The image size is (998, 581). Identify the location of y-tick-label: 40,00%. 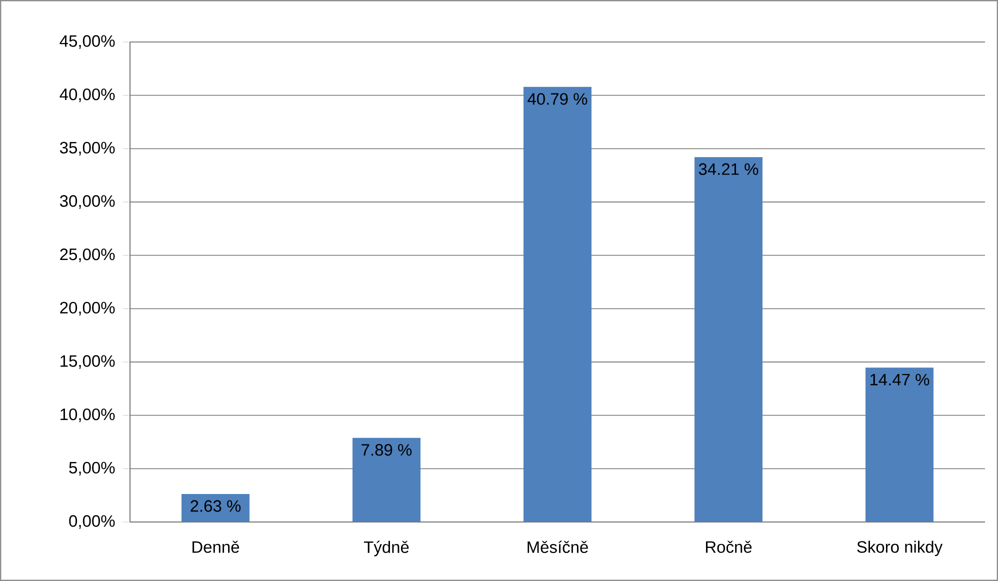
(87, 95).